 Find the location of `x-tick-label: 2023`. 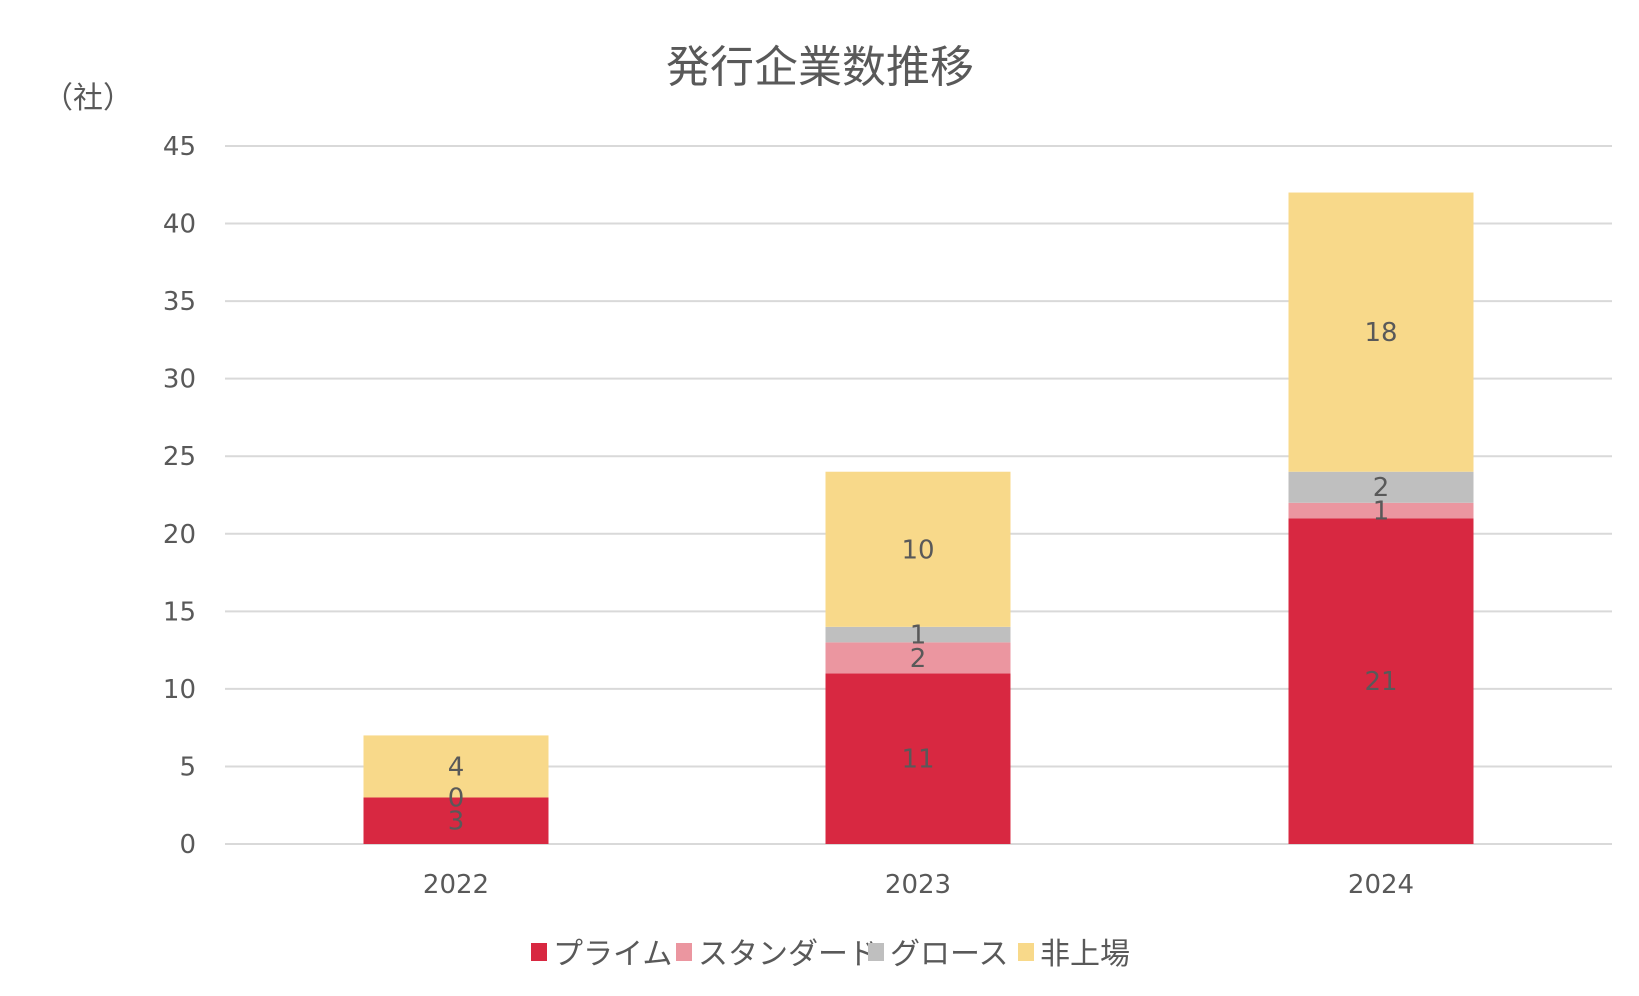

x-tick-label: 2023 is located at coordinates (918, 885).